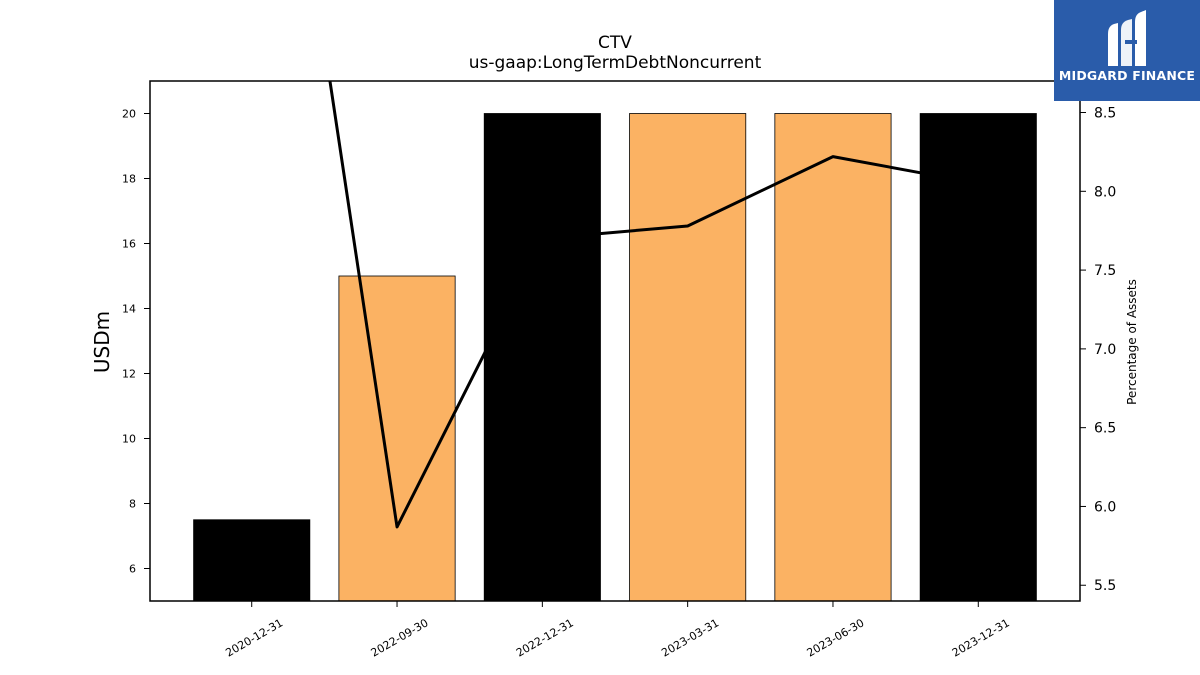 The image size is (1200, 675). Describe the element at coordinates (1105, 114) in the screenshot. I see `y2-tick-label: 8.5` at that location.